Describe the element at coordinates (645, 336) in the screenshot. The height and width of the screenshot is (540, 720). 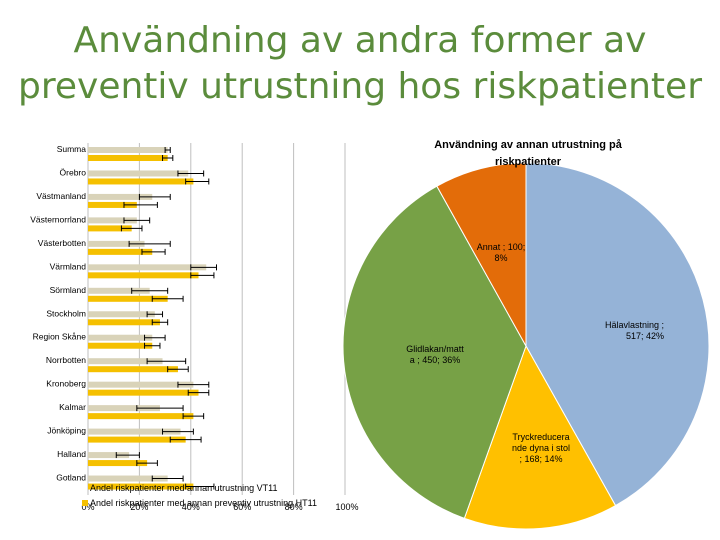
I see `pie-slice-label-line: 517; 42%` at that location.